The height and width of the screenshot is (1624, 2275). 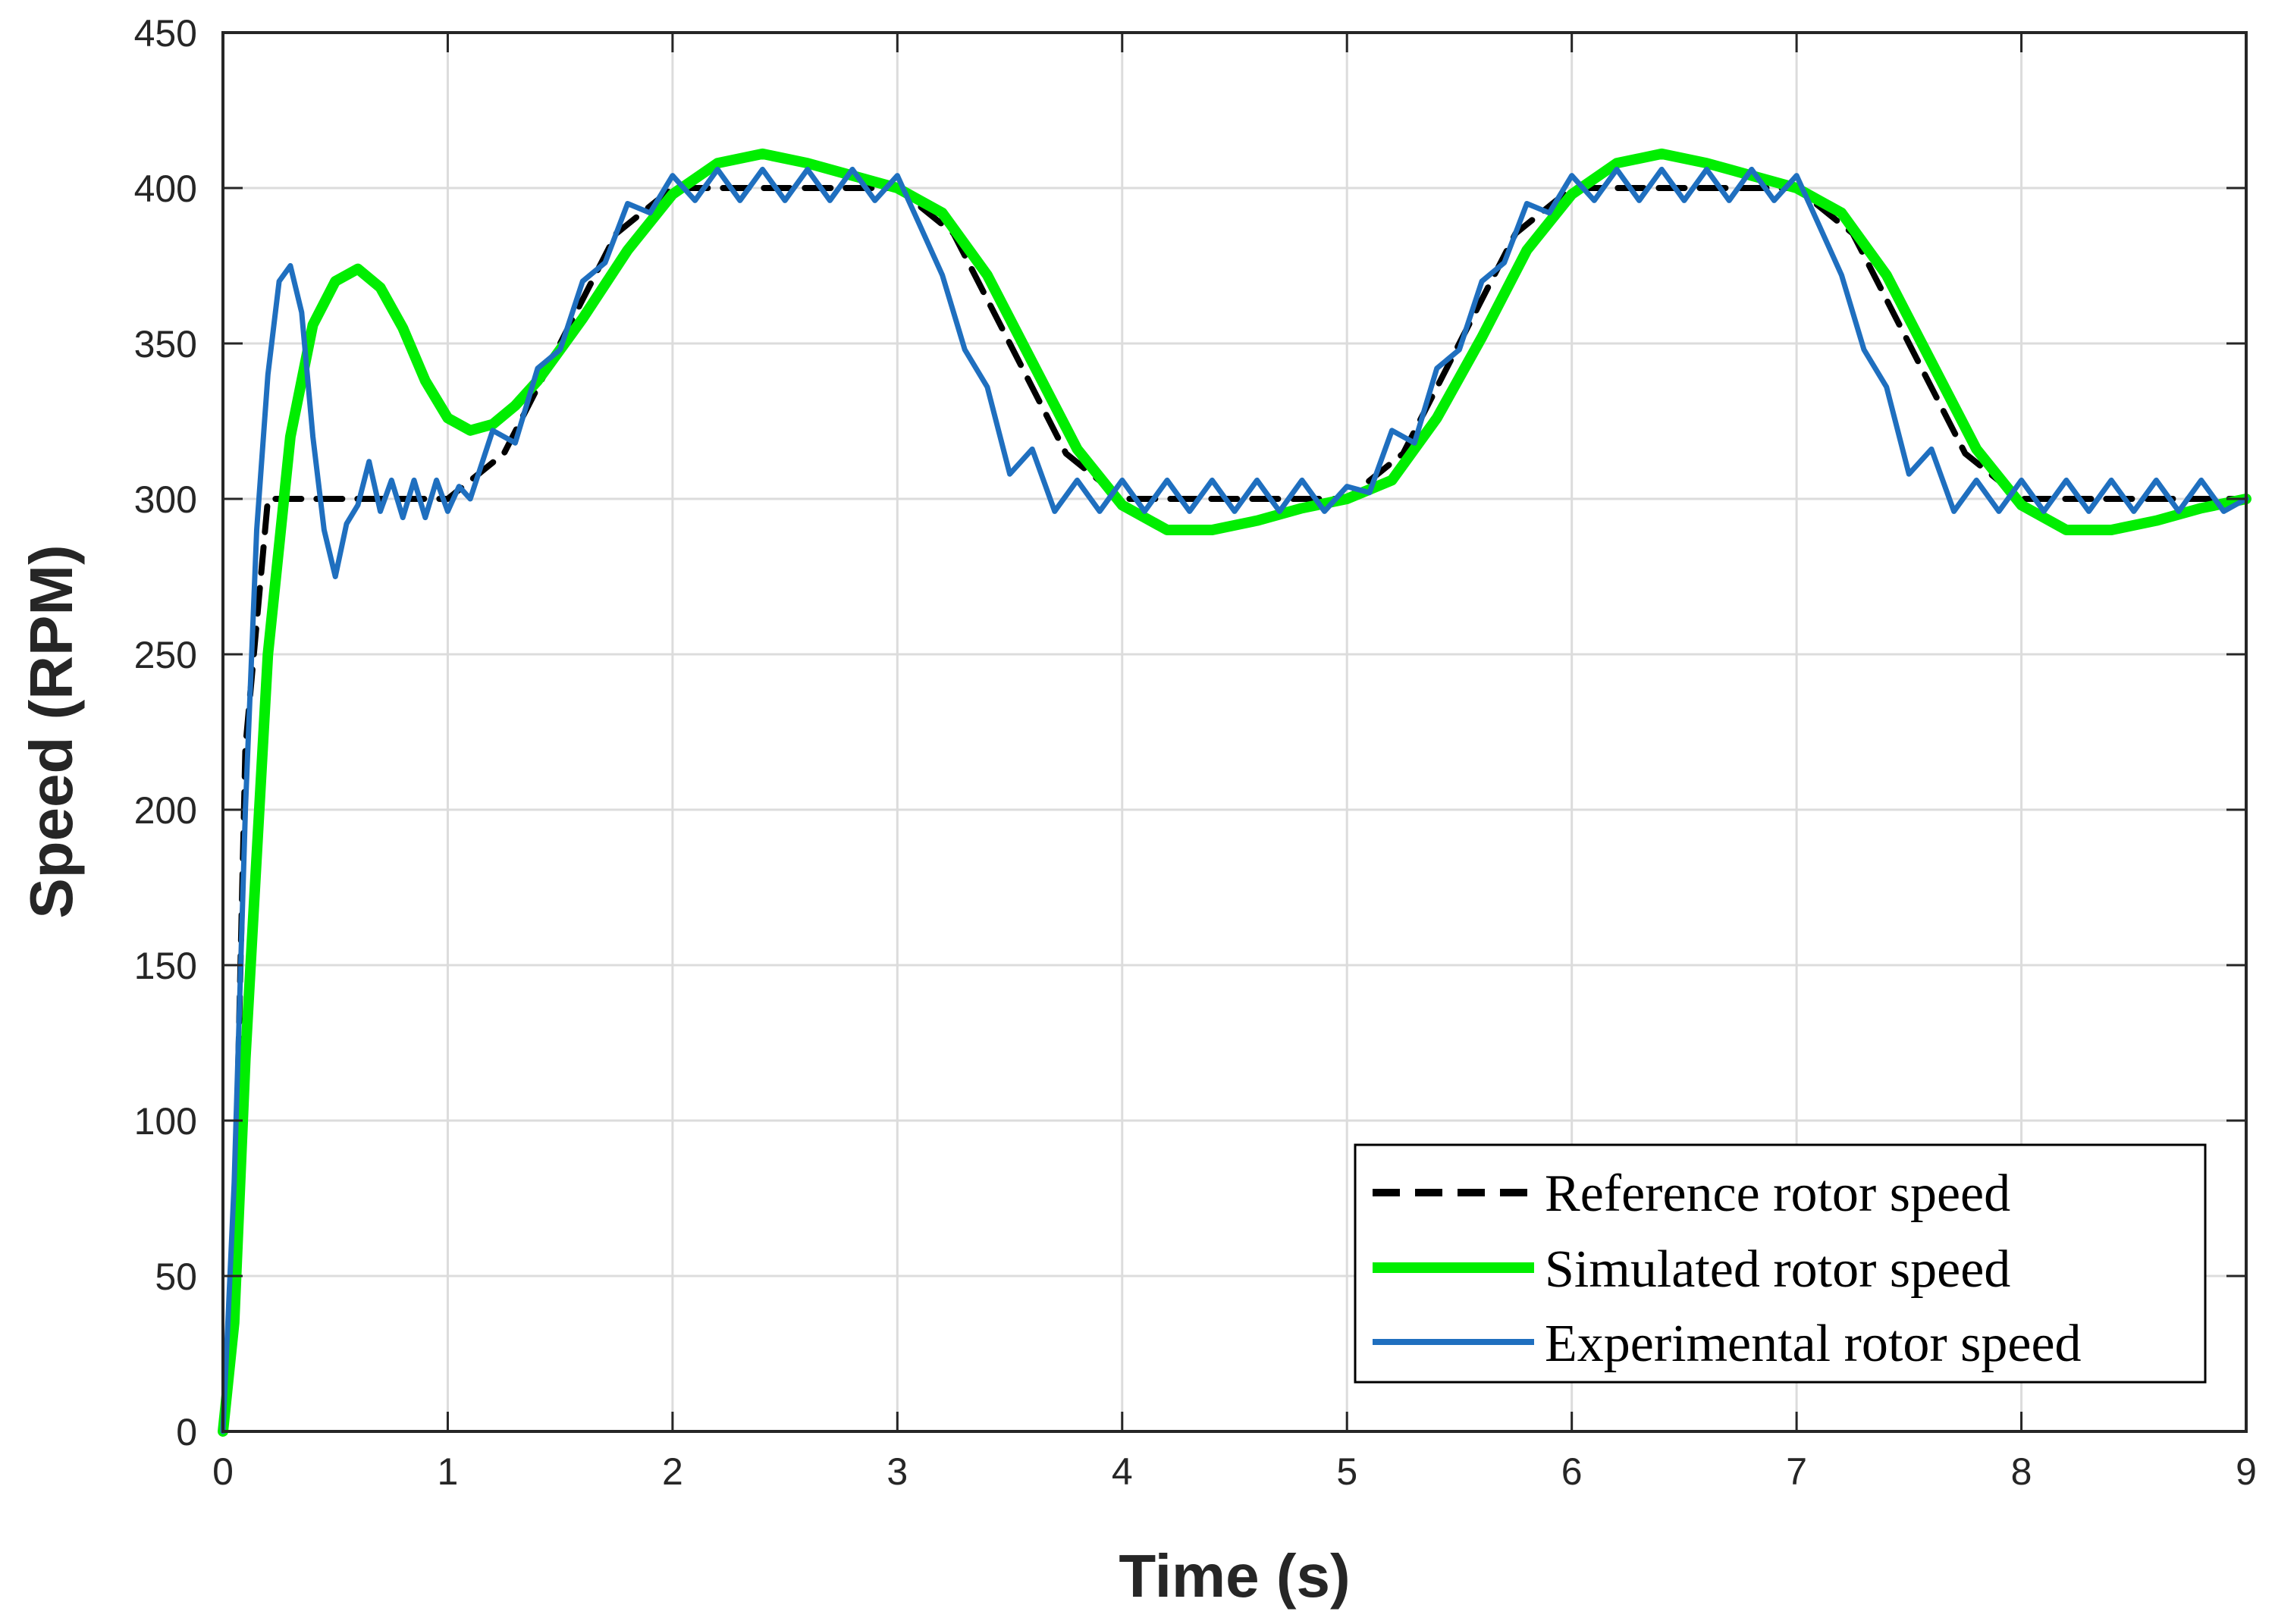 I want to click on x-tick-label: 8, so click(x=2021, y=1471).